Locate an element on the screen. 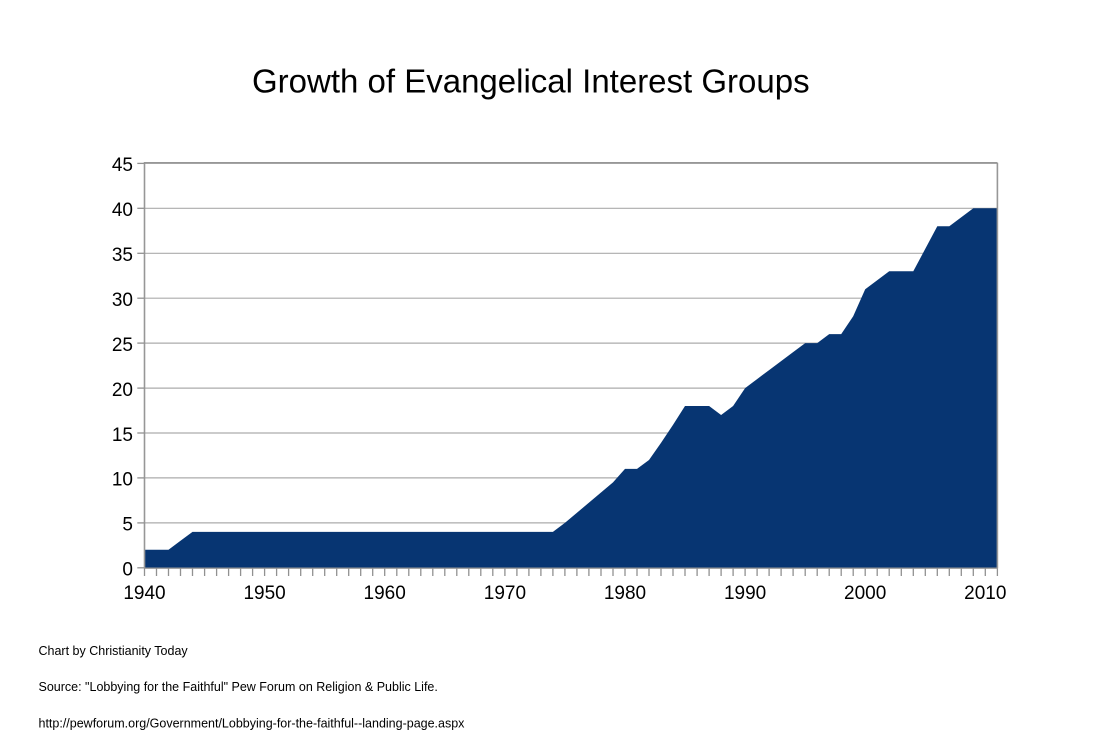 The image size is (1100, 750). svg-text: 45 is located at coordinates (122, 165).